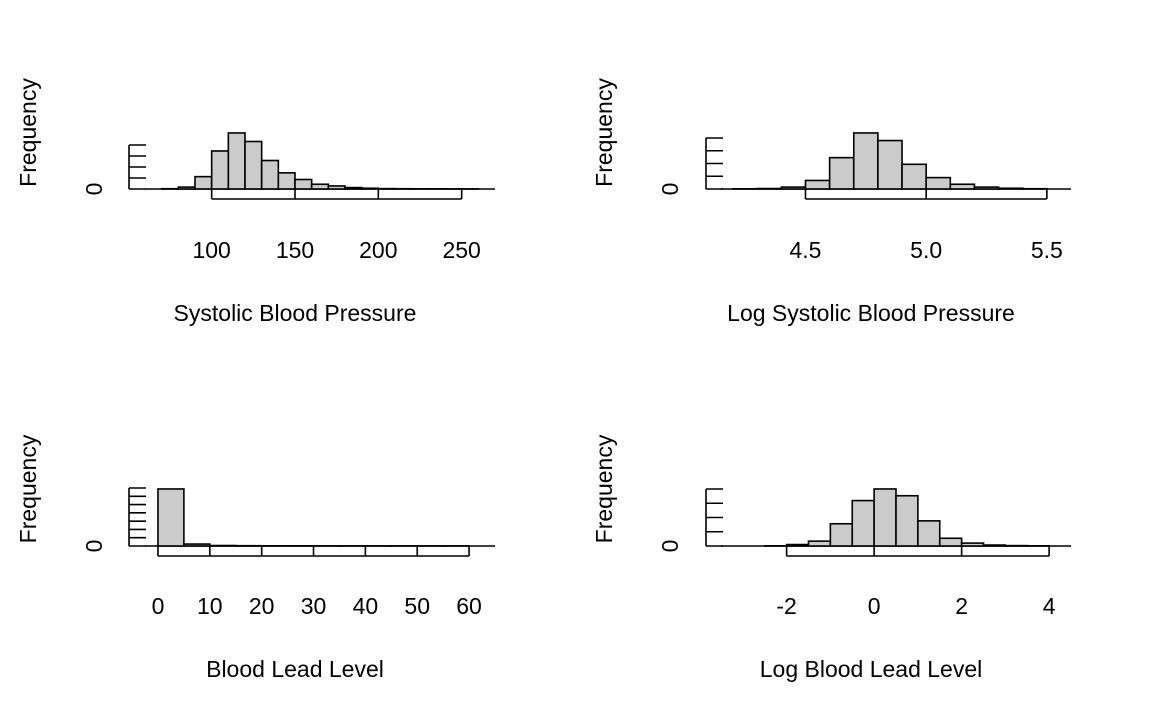  Describe the element at coordinates (469, 606) in the screenshot. I see `x-tick-label-6: 60` at that location.